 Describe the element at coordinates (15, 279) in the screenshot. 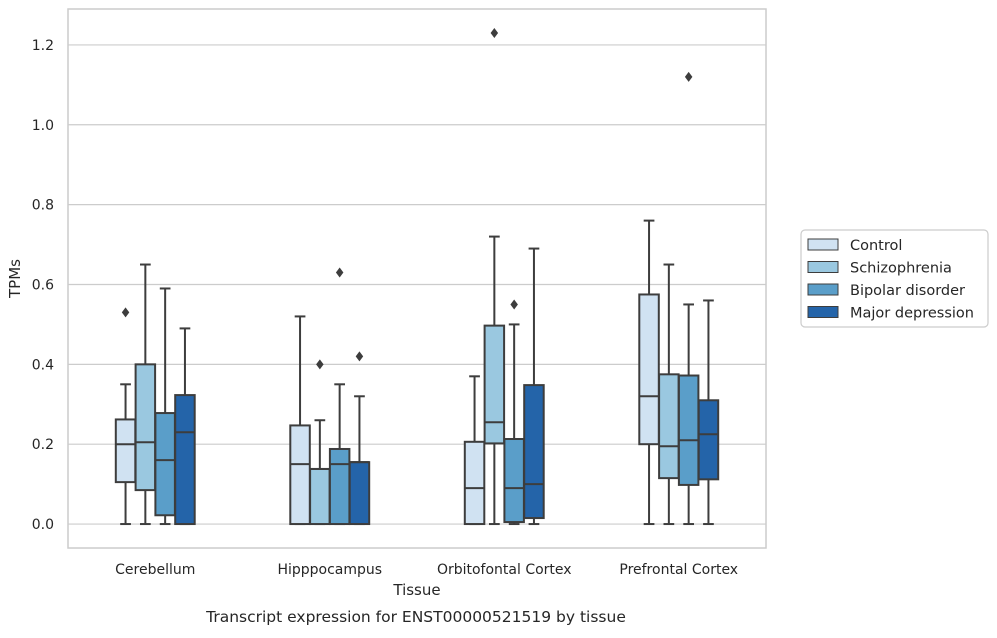

I see `y-axis-label: TPMs` at that location.